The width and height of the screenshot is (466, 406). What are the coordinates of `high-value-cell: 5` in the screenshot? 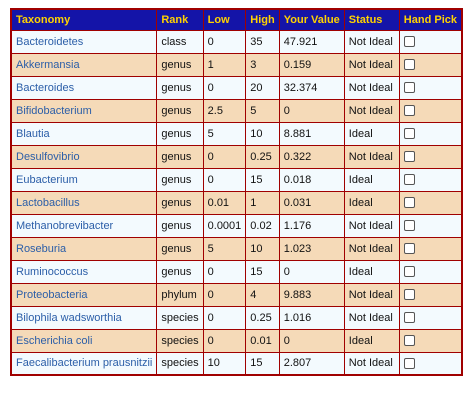 It's located at (262, 110).